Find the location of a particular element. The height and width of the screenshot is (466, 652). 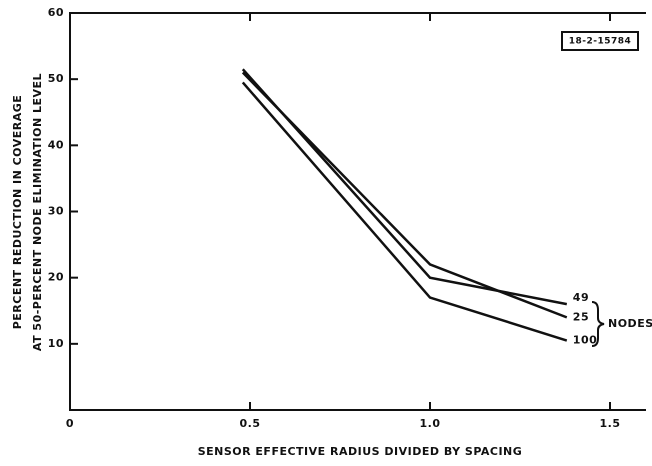

annotation-box is located at coordinates (600, 41).